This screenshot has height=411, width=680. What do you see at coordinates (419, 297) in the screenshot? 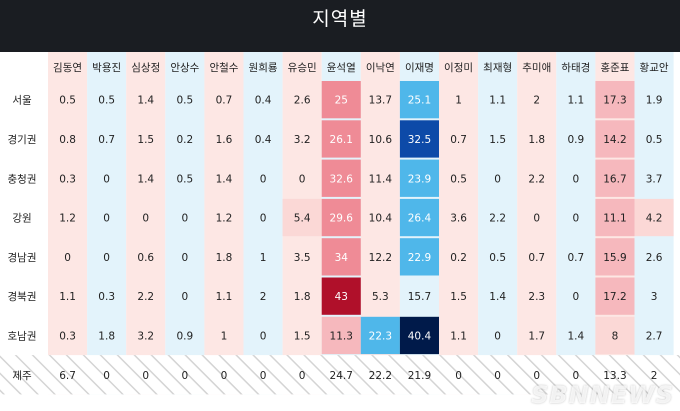
I see `cell-value: 15.7` at bounding box center [419, 297].